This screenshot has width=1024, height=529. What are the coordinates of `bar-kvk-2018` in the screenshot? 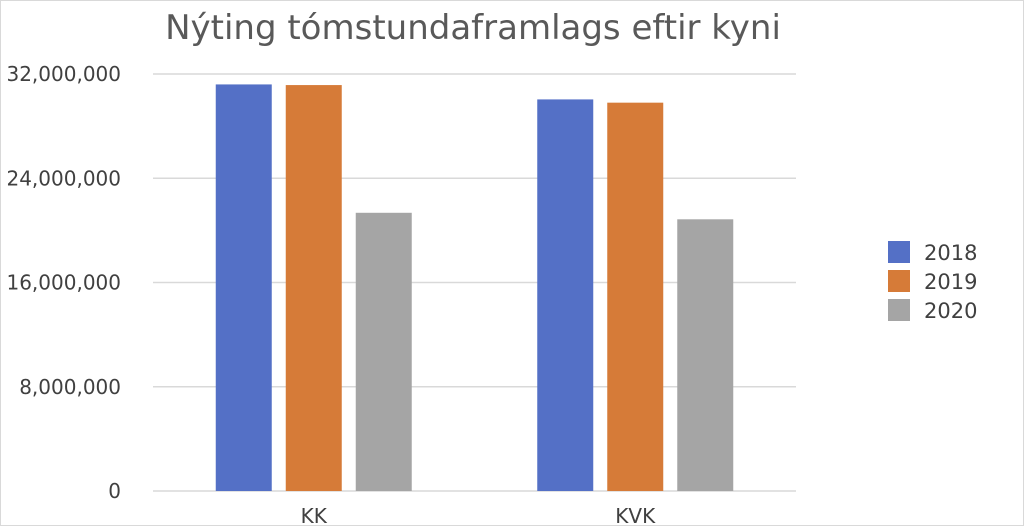 It's located at (565, 295).